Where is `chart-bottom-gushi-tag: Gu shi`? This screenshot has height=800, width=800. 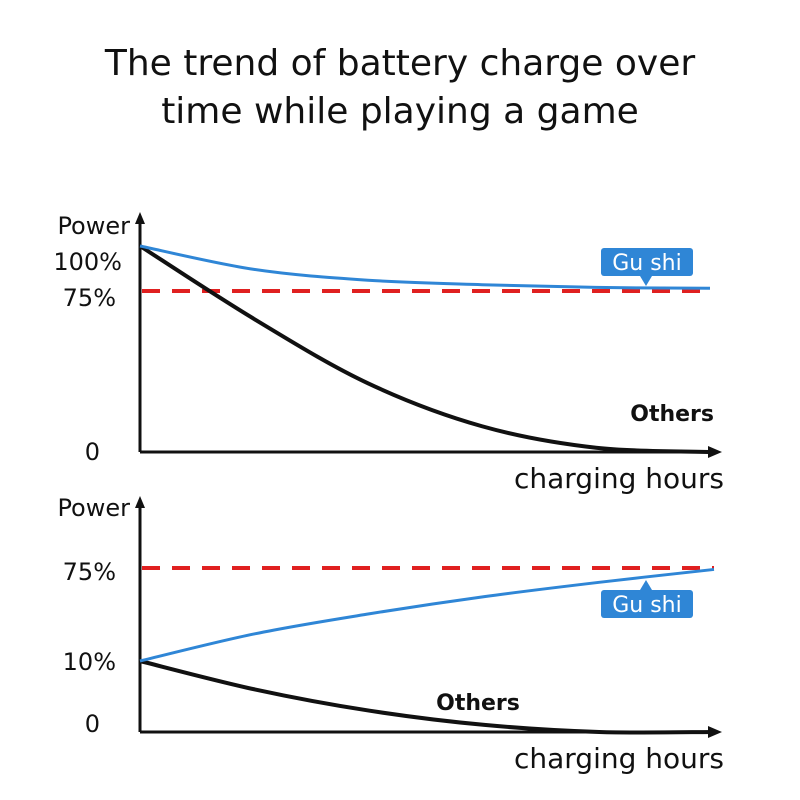 chart-bottom-gushi-tag: Gu shi is located at coordinates (647, 599).